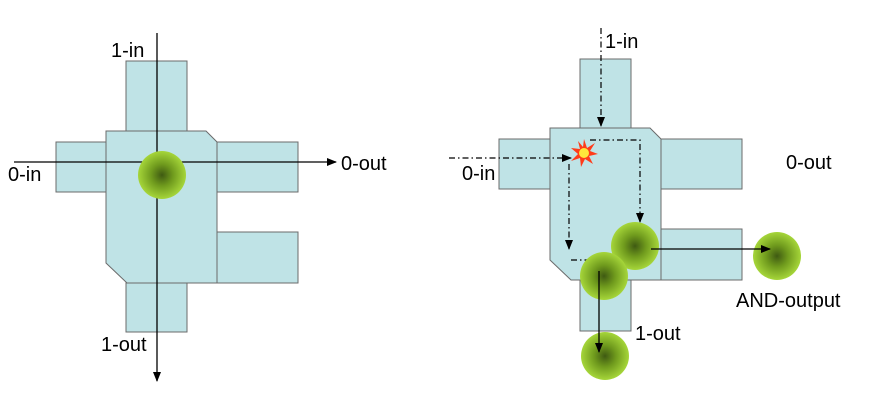 The height and width of the screenshot is (413, 874). I want to click on collision-spark-icon, so click(584, 153).